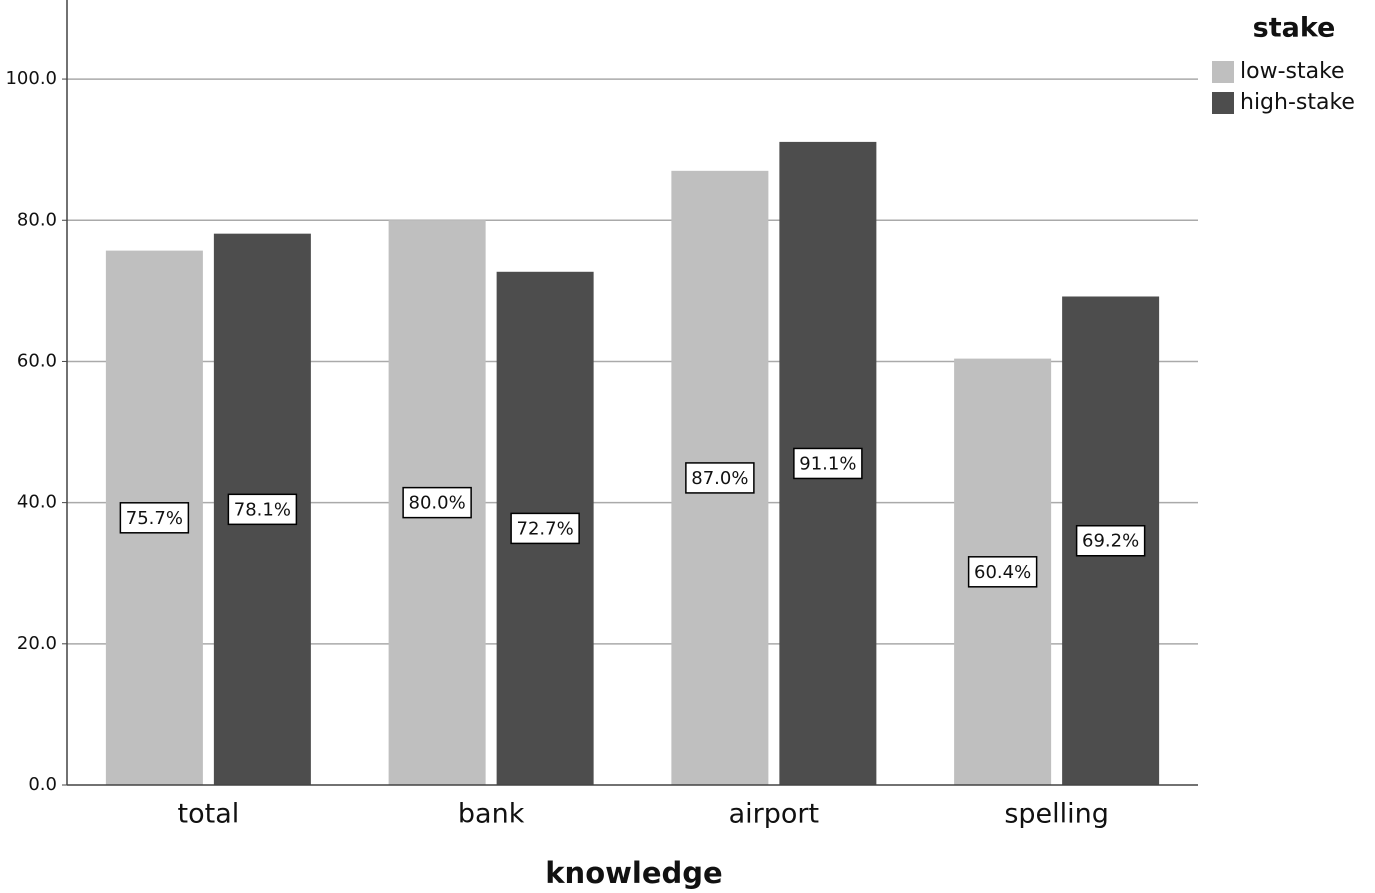 The image size is (1375, 893). I want to click on value-label: 91.1%, so click(827, 463).